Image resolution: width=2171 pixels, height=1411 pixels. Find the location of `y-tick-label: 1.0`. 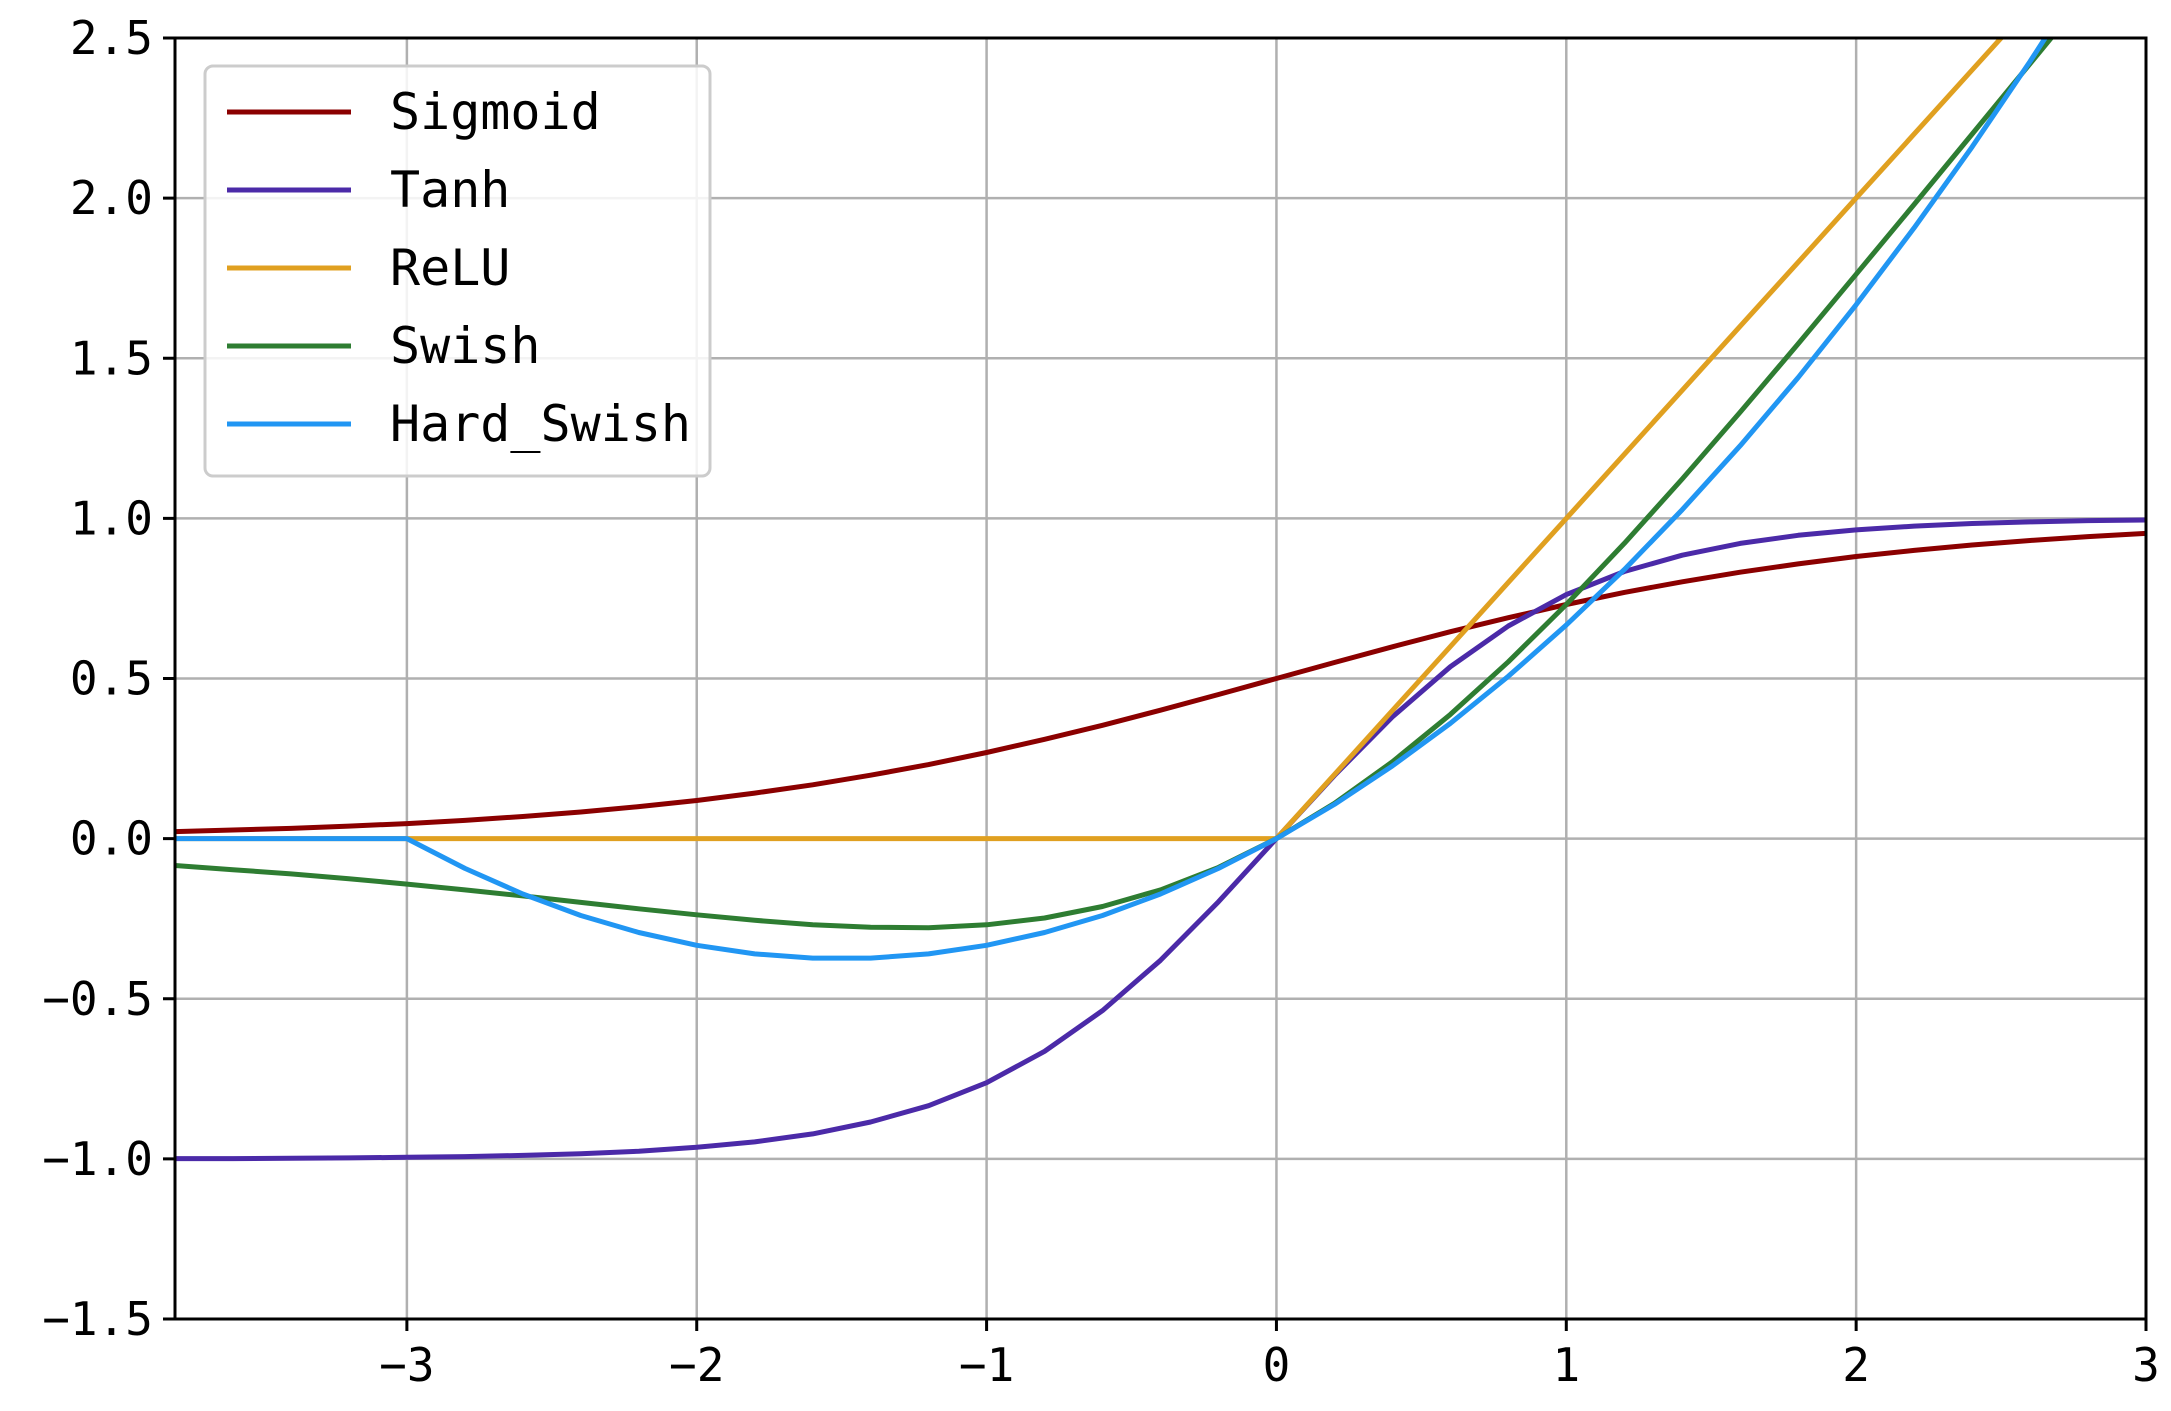

y-tick-label: 1.0 is located at coordinates (111, 518).